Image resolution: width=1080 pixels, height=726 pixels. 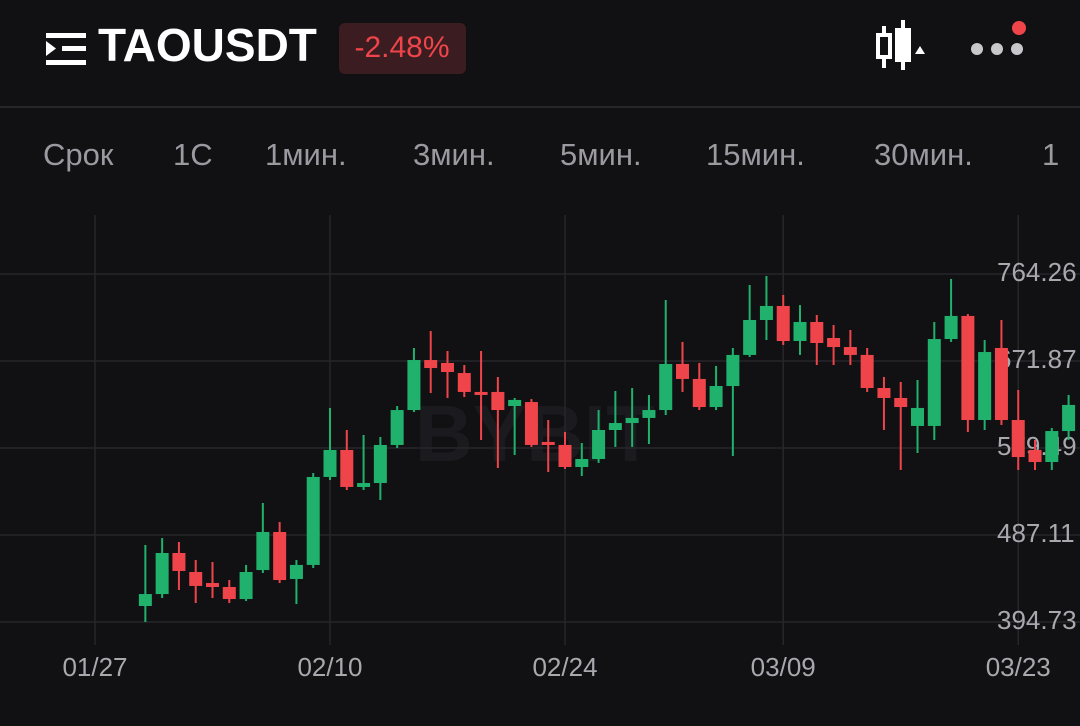 I want to click on x-tick-label: 03/09, so click(x=783, y=667).